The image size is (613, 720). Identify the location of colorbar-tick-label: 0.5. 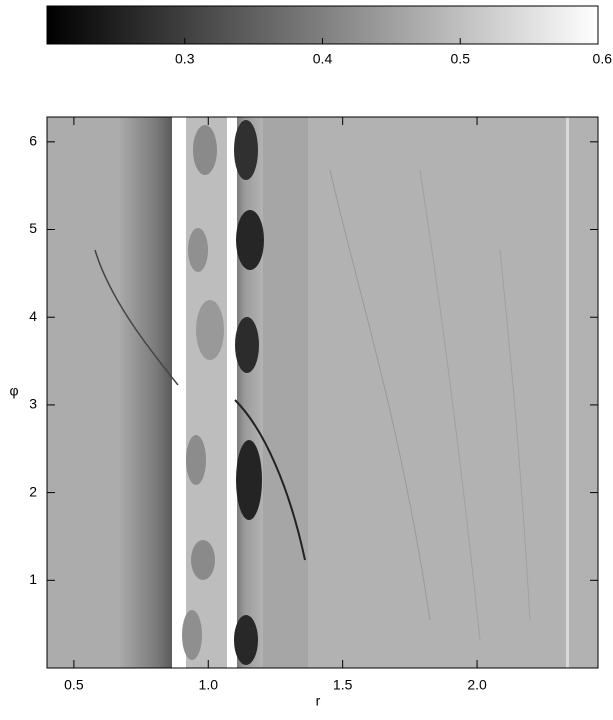
(461, 59).